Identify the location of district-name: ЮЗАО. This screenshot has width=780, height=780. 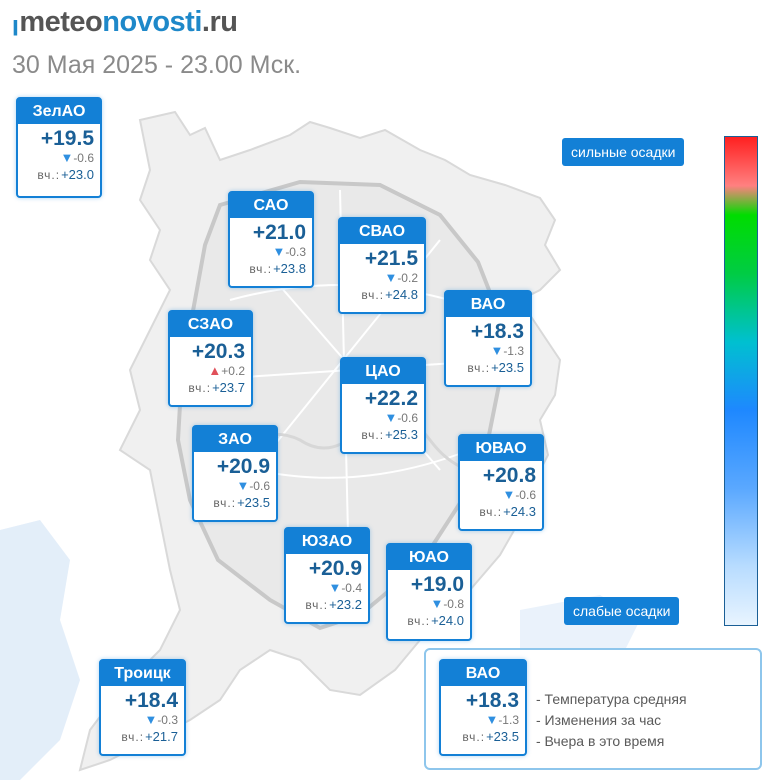
(327, 541).